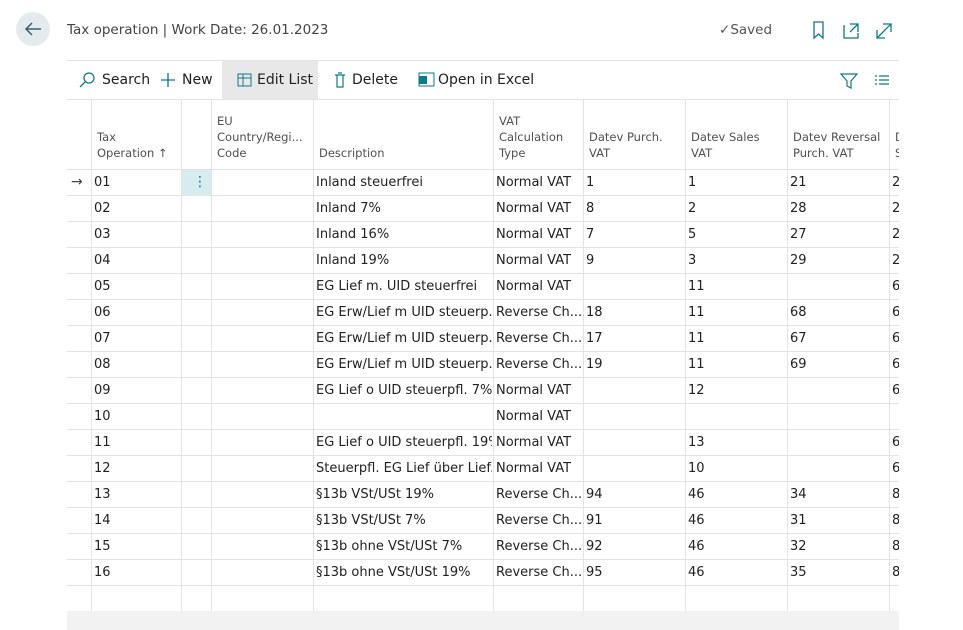  What do you see at coordinates (106, 137) in the screenshot?
I see `column-header: Tax` at bounding box center [106, 137].